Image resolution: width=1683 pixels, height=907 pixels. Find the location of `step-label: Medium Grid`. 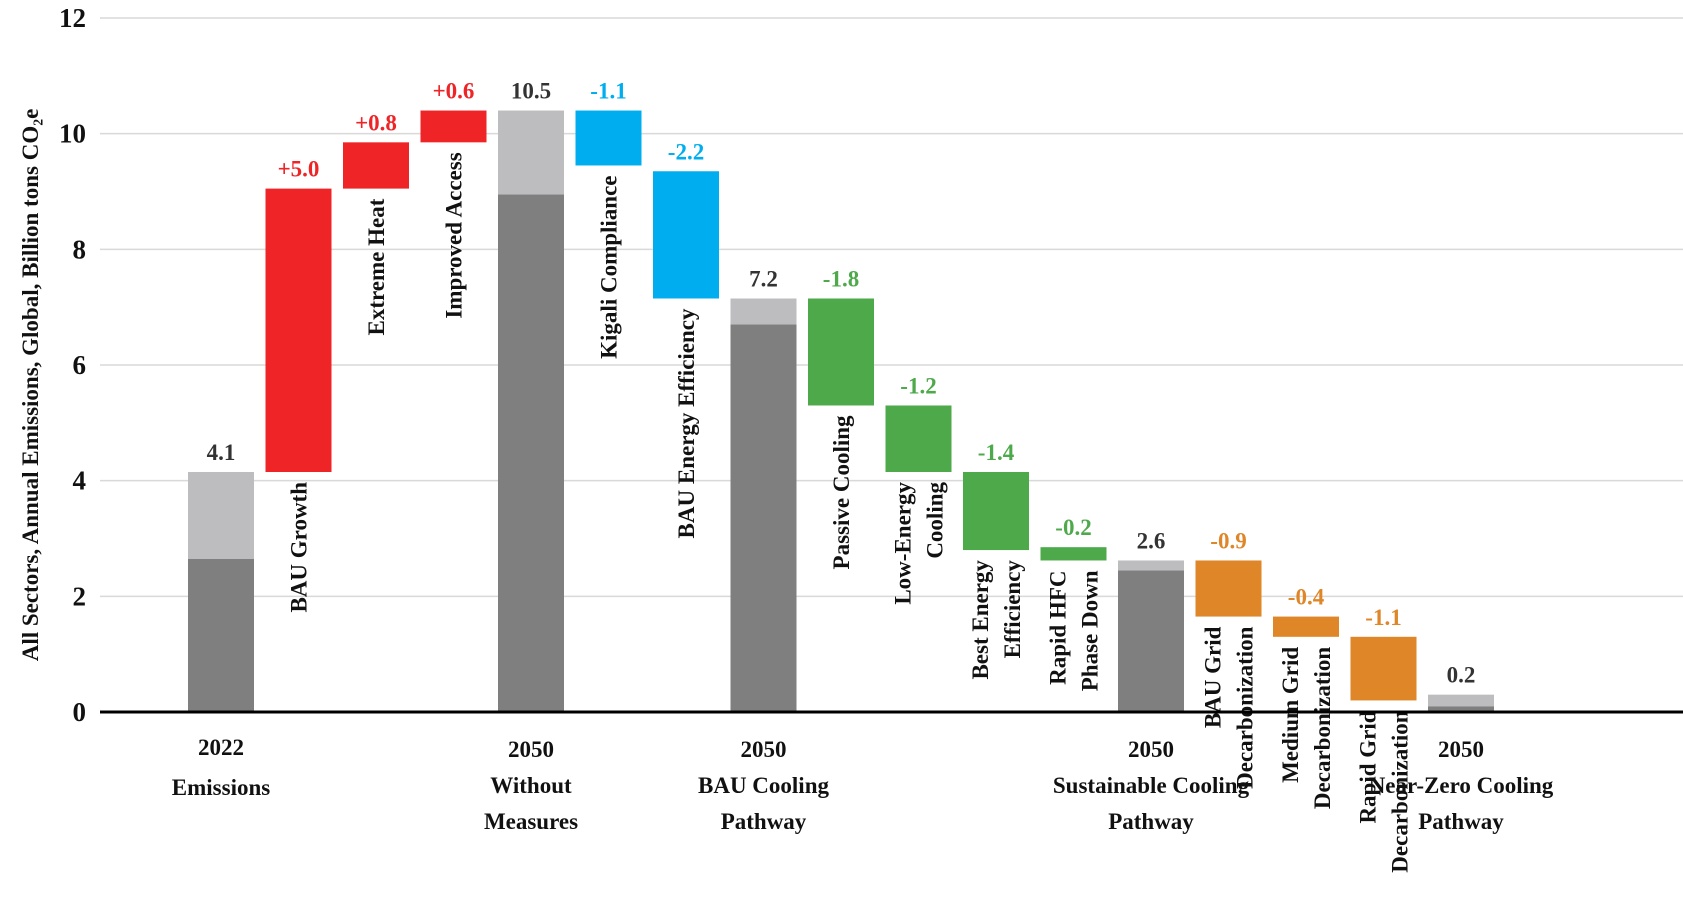

step-label: Medium Grid is located at coordinates (1290, 715).